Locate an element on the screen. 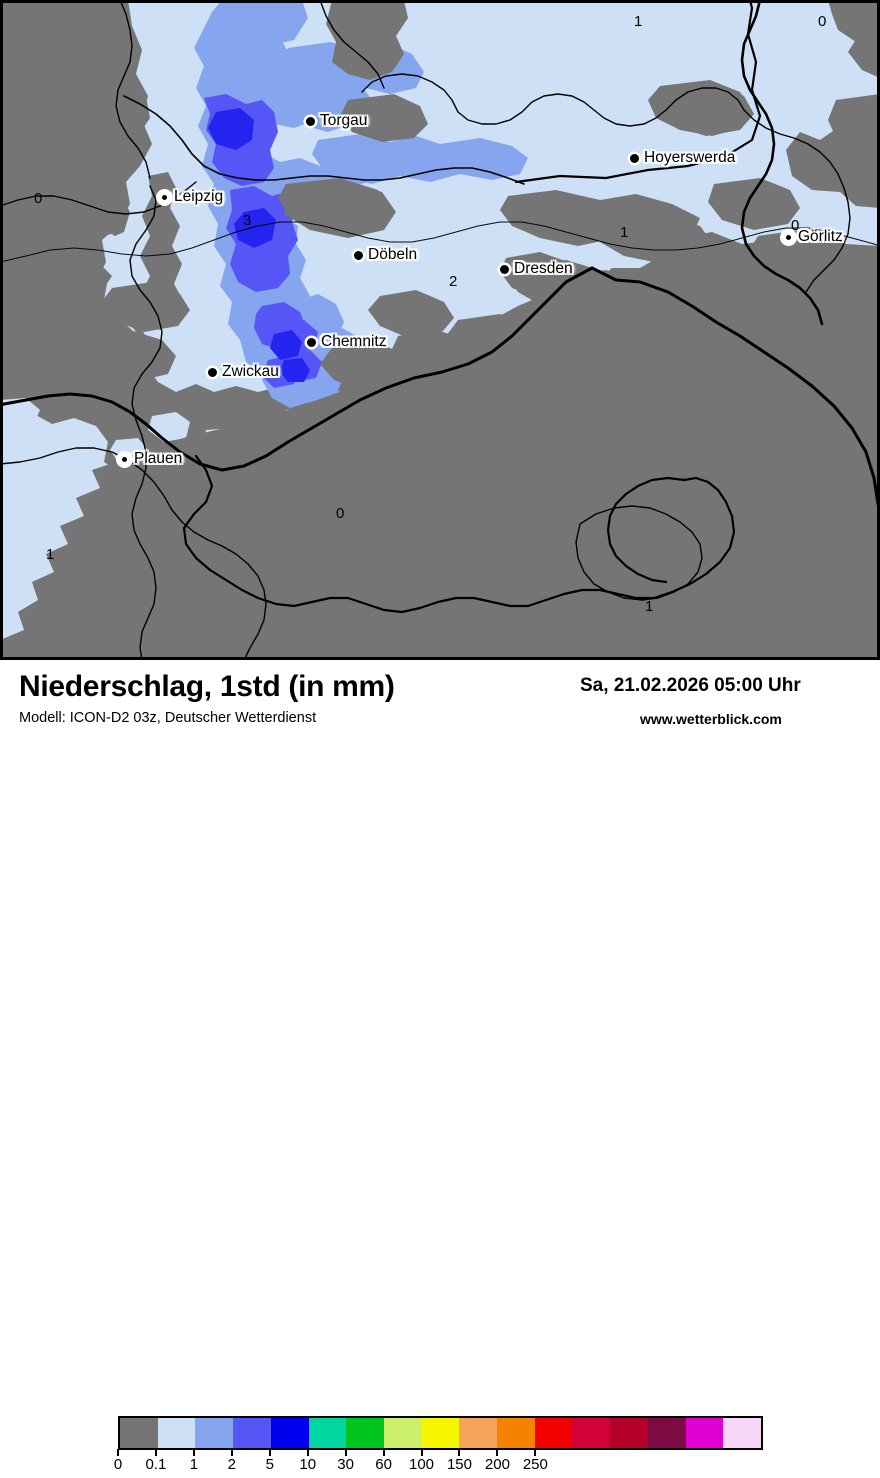  city-leipzig: Leipzig is located at coordinates (191, 197).